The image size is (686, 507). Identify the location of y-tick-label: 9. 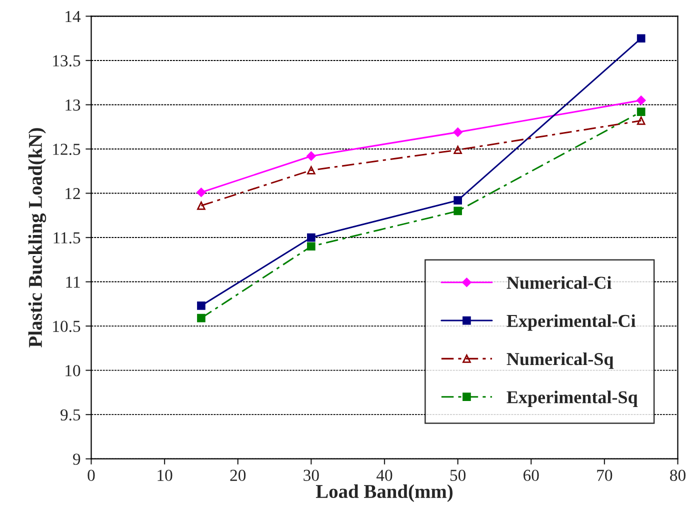
(76, 459).